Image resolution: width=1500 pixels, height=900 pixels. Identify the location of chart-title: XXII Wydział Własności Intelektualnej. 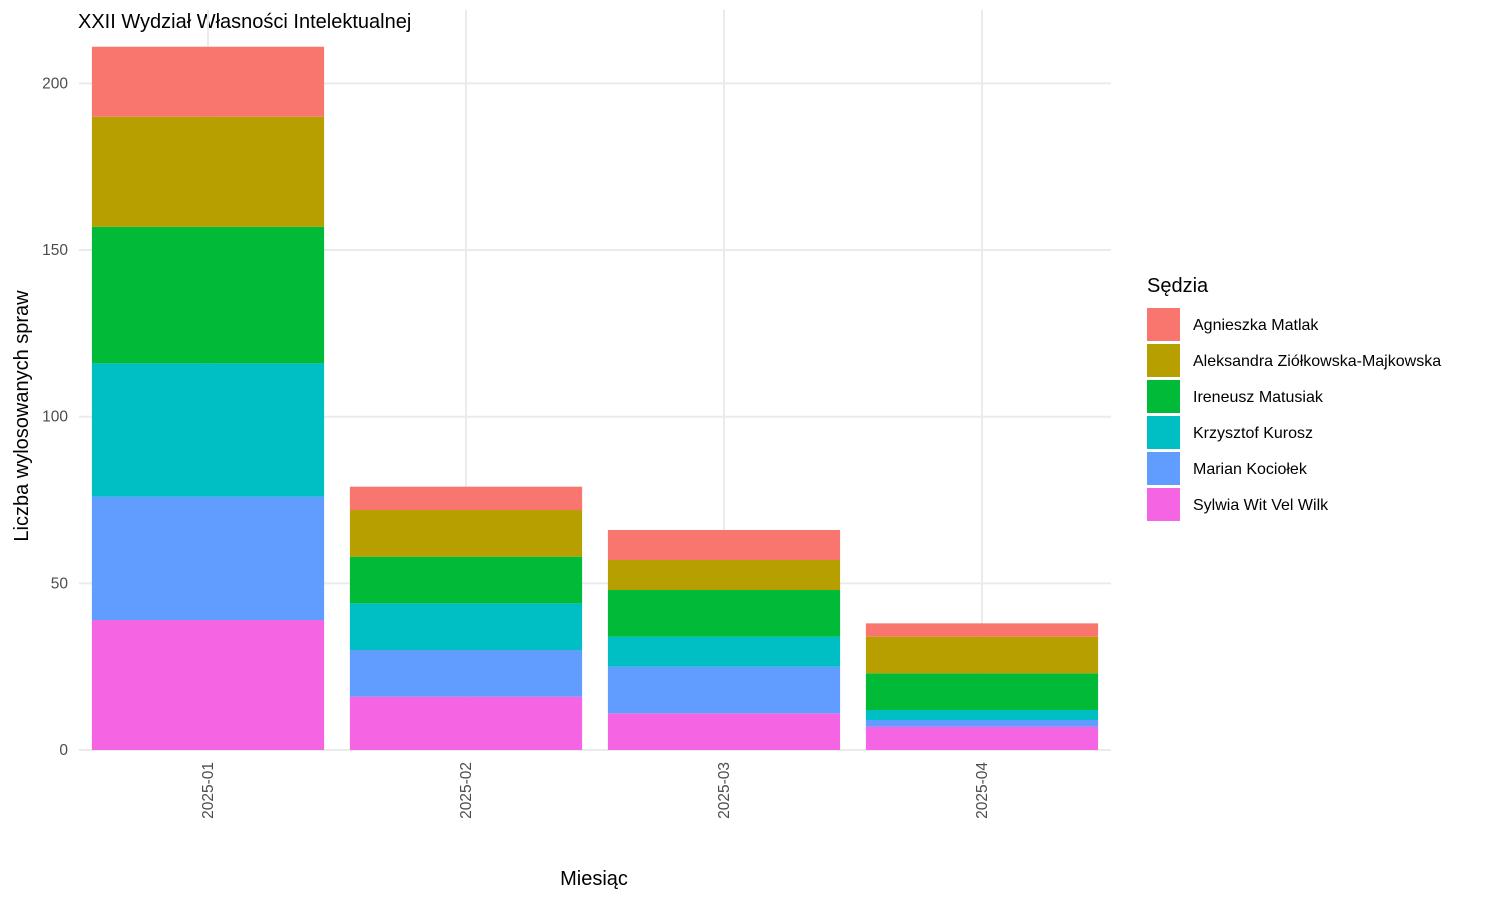
(244, 22).